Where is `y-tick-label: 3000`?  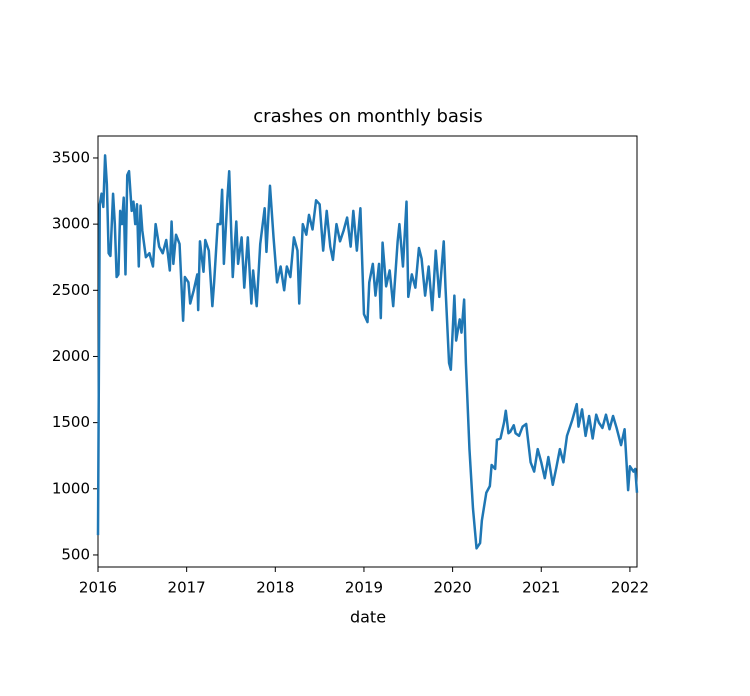
y-tick-label: 3000 is located at coordinates (71, 224).